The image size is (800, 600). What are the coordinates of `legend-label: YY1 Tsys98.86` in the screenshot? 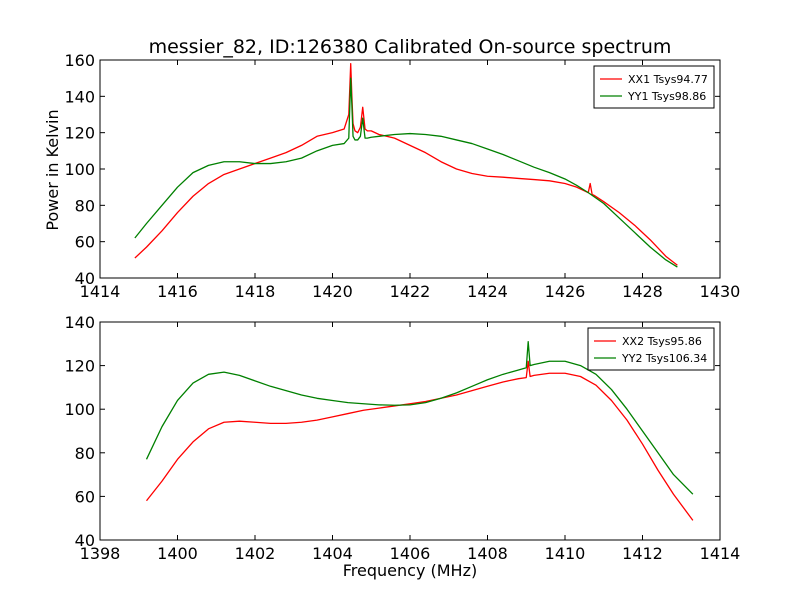 It's located at (666, 96).